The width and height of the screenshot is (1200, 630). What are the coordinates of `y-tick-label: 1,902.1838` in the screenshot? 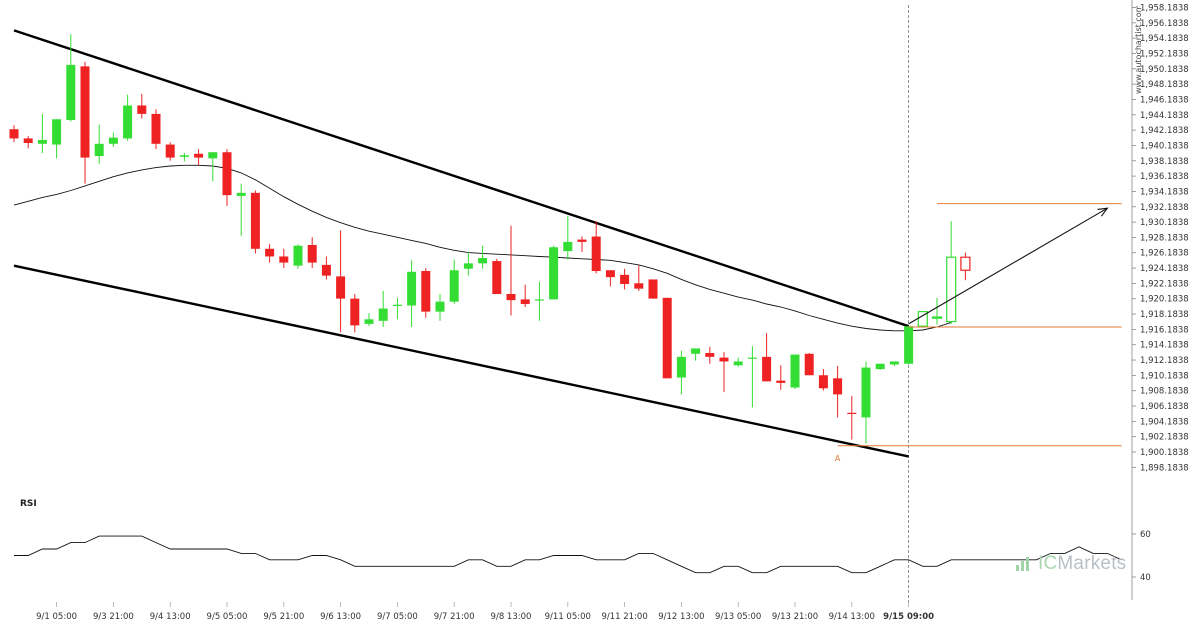 It's located at (1164, 438).